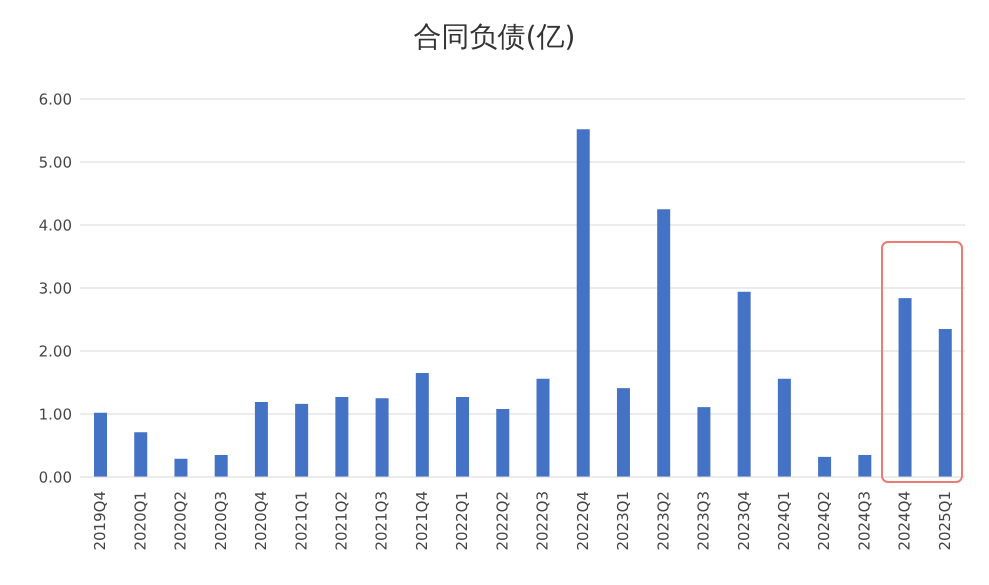 The width and height of the screenshot is (989, 585). I want to click on x-tick-label: 2020Q4, so click(261, 521).